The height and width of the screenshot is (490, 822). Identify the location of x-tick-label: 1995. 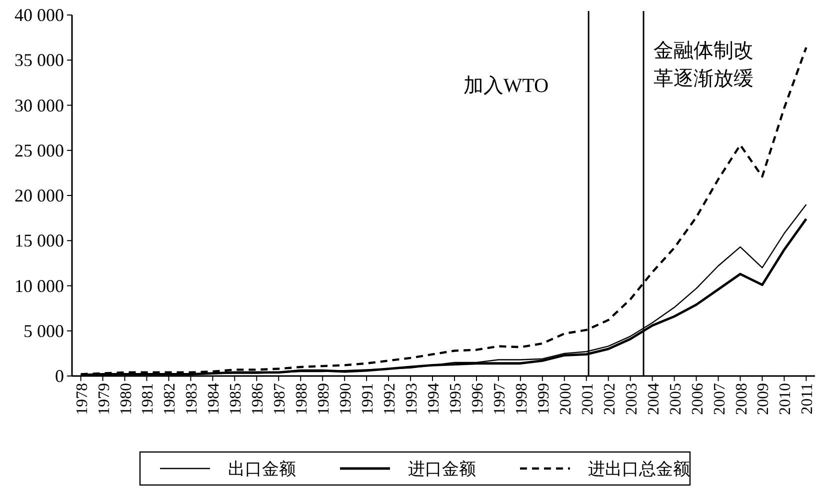
(455, 399).